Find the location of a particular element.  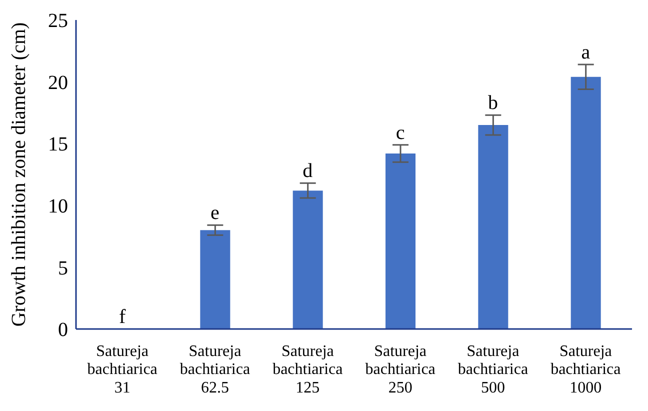

x-tick-label: Satureja bachtiarica 62.5 is located at coordinates (215, 369).